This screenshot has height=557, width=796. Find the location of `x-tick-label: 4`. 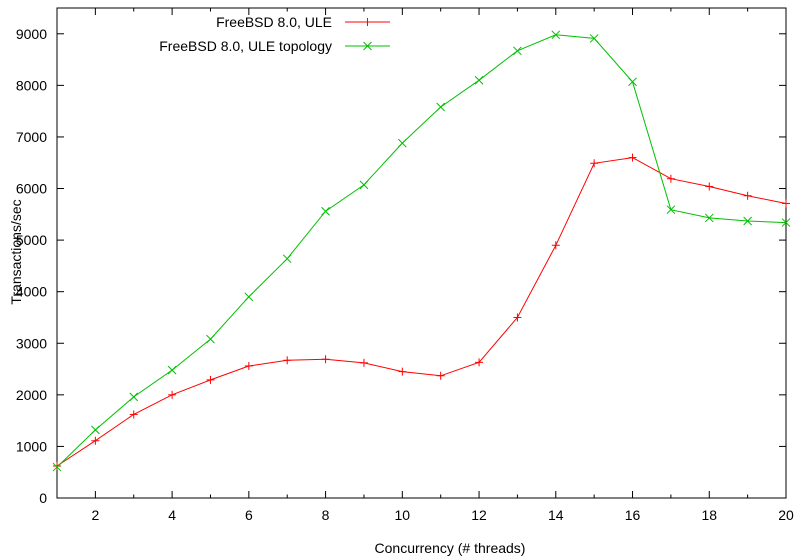

x-tick-label: 4 is located at coordinates (172, 515).